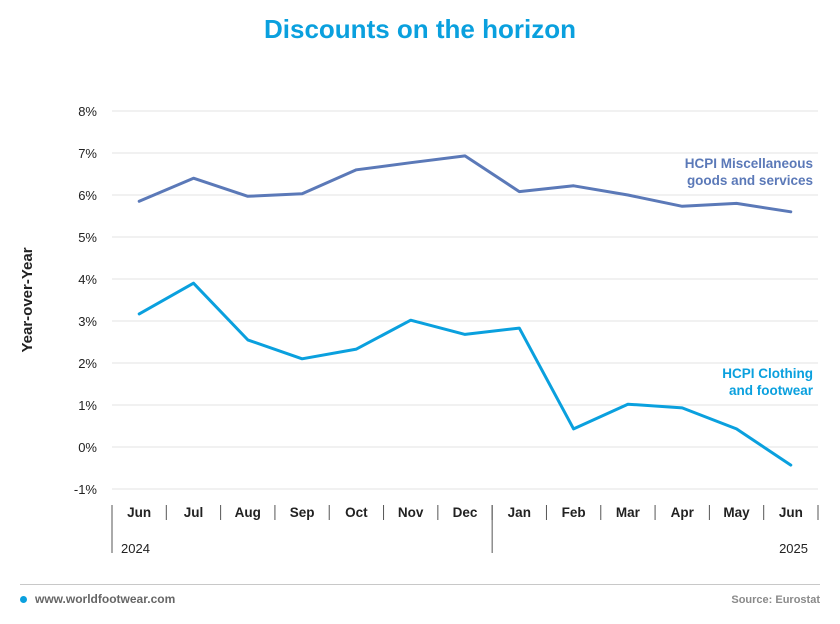 The image size is (840, 624). I want to click on series-label: HCPI Clothing, so click(767, 373).